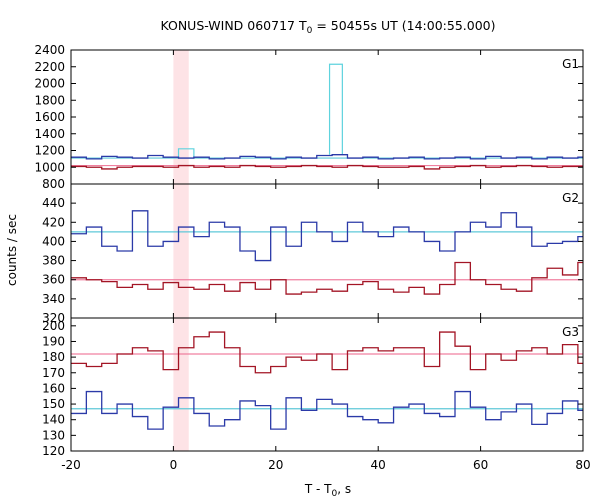 The height and width of the screenshot is (500, 600). Describe the element at coordinates (53, 341) in the screenshot. I see `g3-y-tick-label: 190` at that location.